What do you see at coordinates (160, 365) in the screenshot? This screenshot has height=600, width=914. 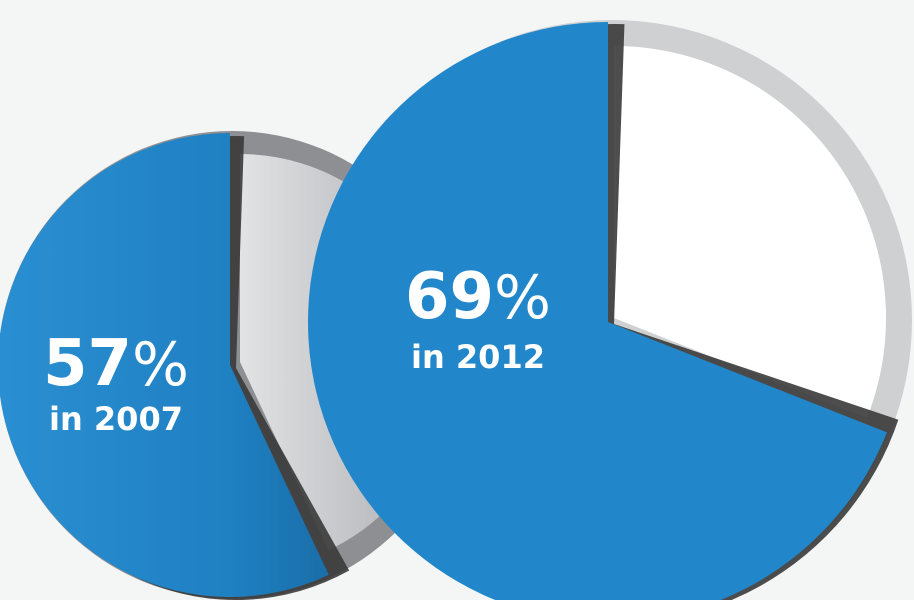 I see `pie-2007-percent-sign: %` at bounding box center [160, 365].